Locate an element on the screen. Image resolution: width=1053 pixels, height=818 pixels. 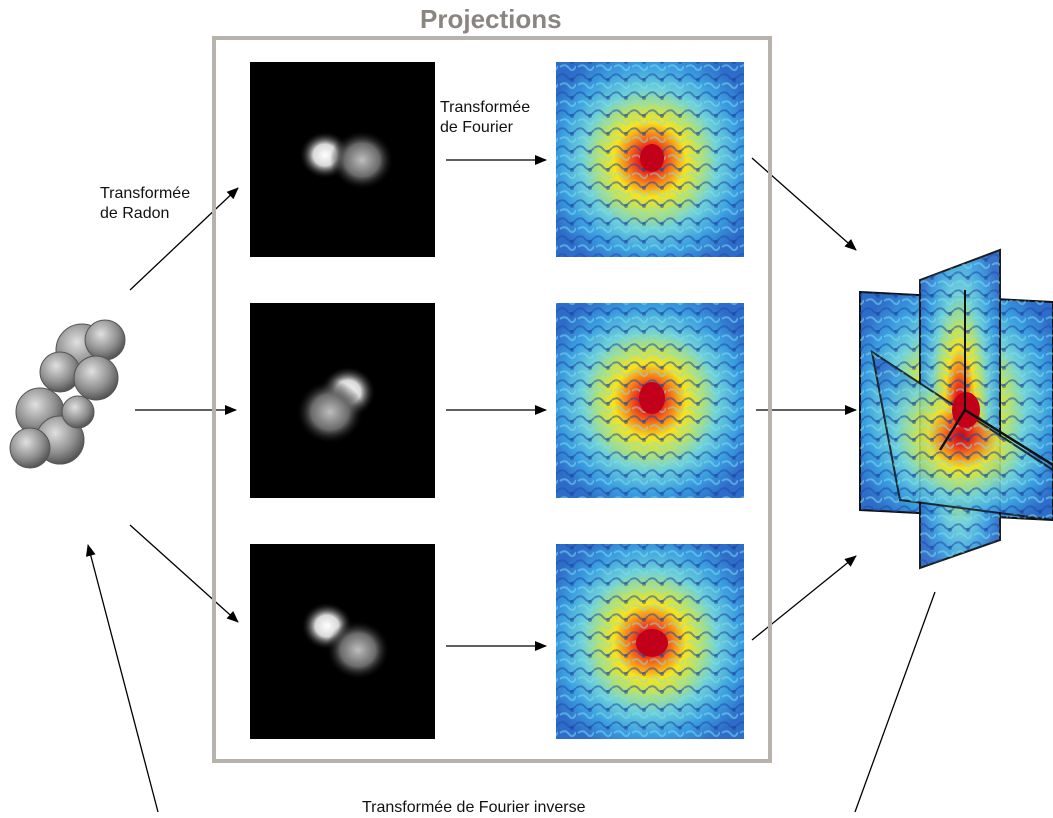
radon-label-line1: Transformée is located at coordinates (145, 193).